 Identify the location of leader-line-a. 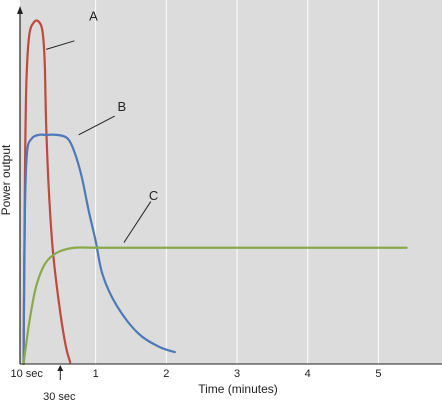
(60, 45).